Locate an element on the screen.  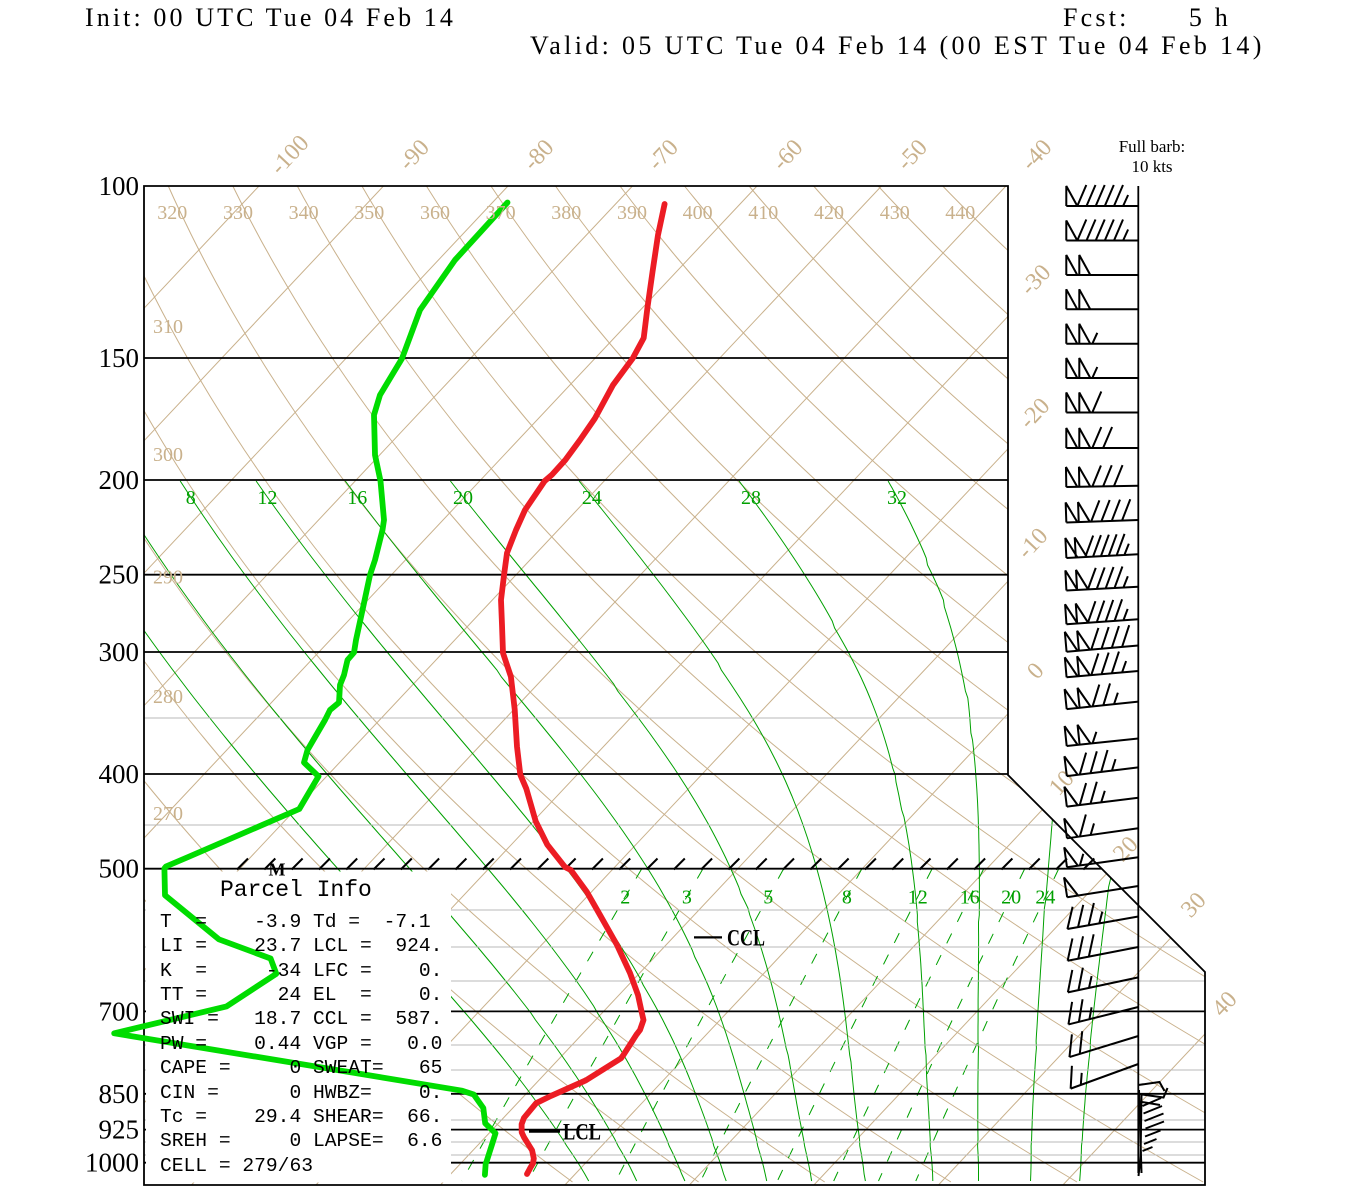
svg-text: Fcst: is located at coordinates (1096, 17).